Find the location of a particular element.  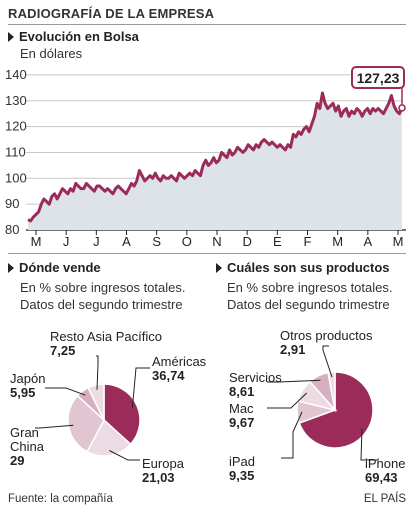

pie-slice-value: 9,67 is located at coordinates (241, 422).